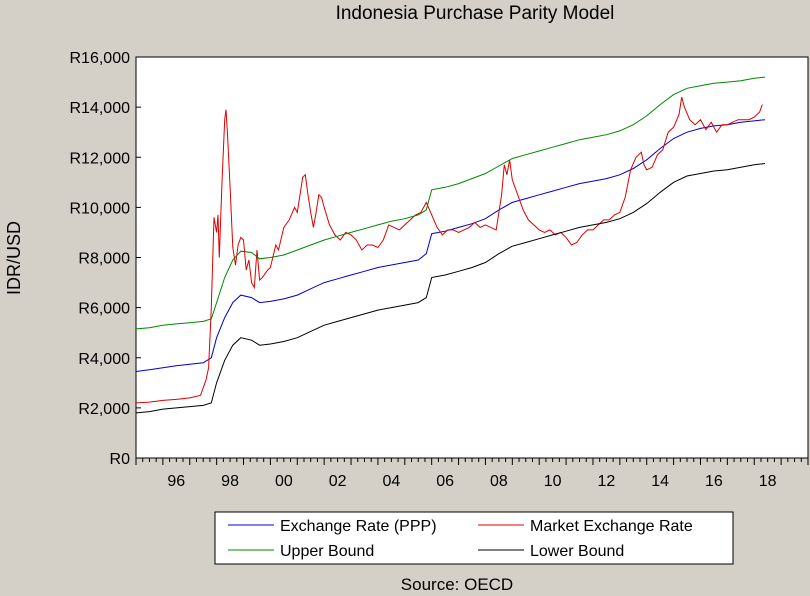 This screenshot has width=810, height=596. I want to click on y-tick-label: R2,000, so click(104, 409).